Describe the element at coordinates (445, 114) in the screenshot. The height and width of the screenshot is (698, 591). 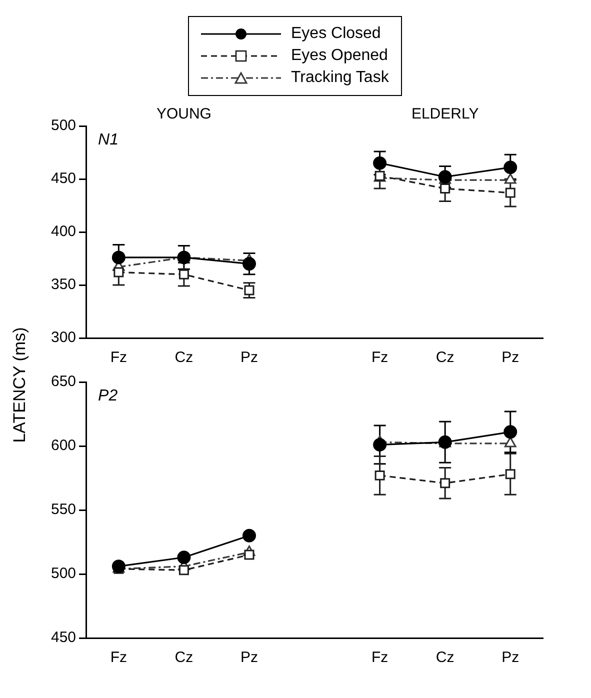
I see `text: ELDERLY` at that location.